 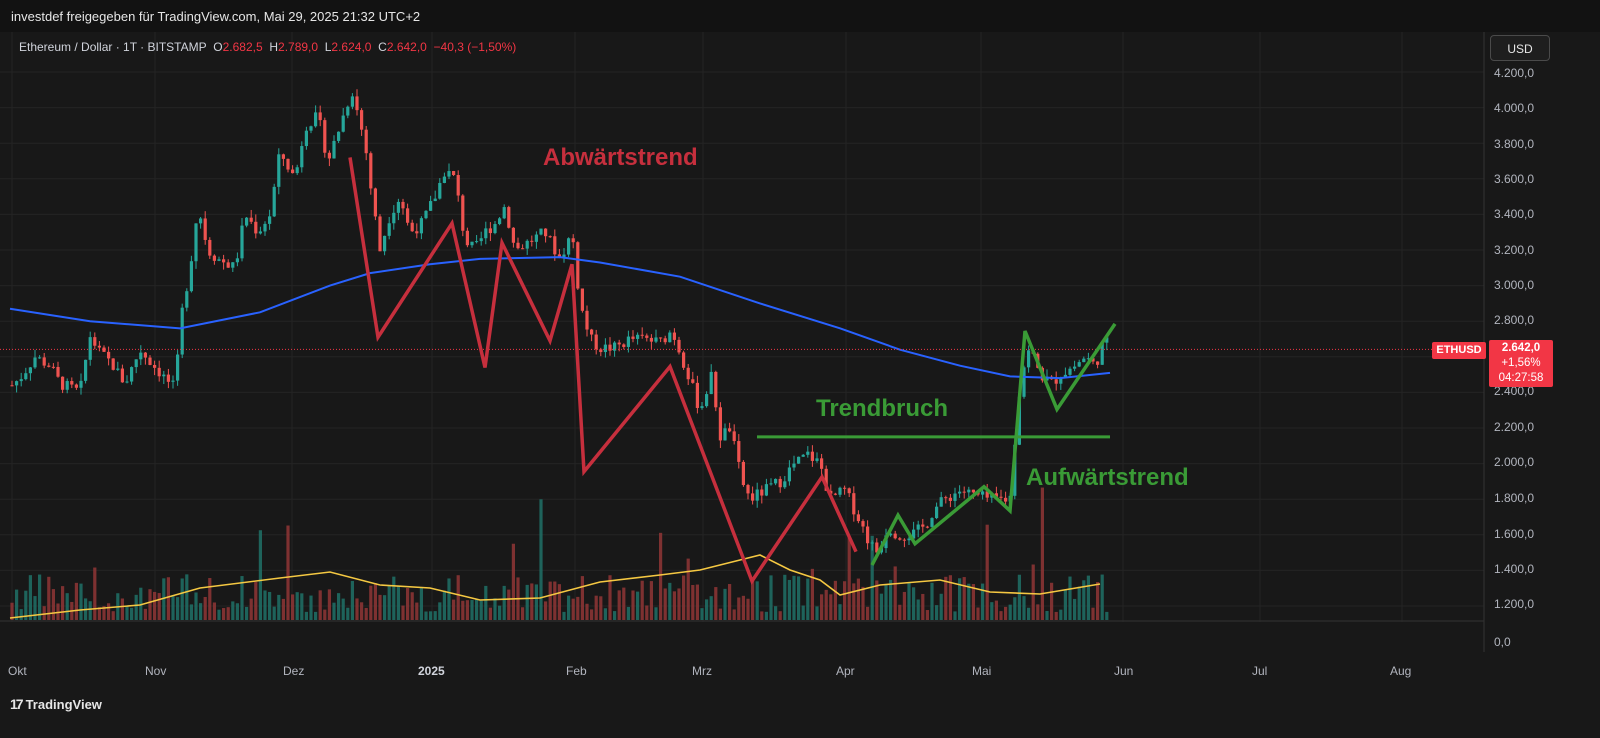 What do you see at coordinates (1514, 569) in the screenshot?
I see `price-axis-label: 1.400,0` at bounding box center [1514, 569].